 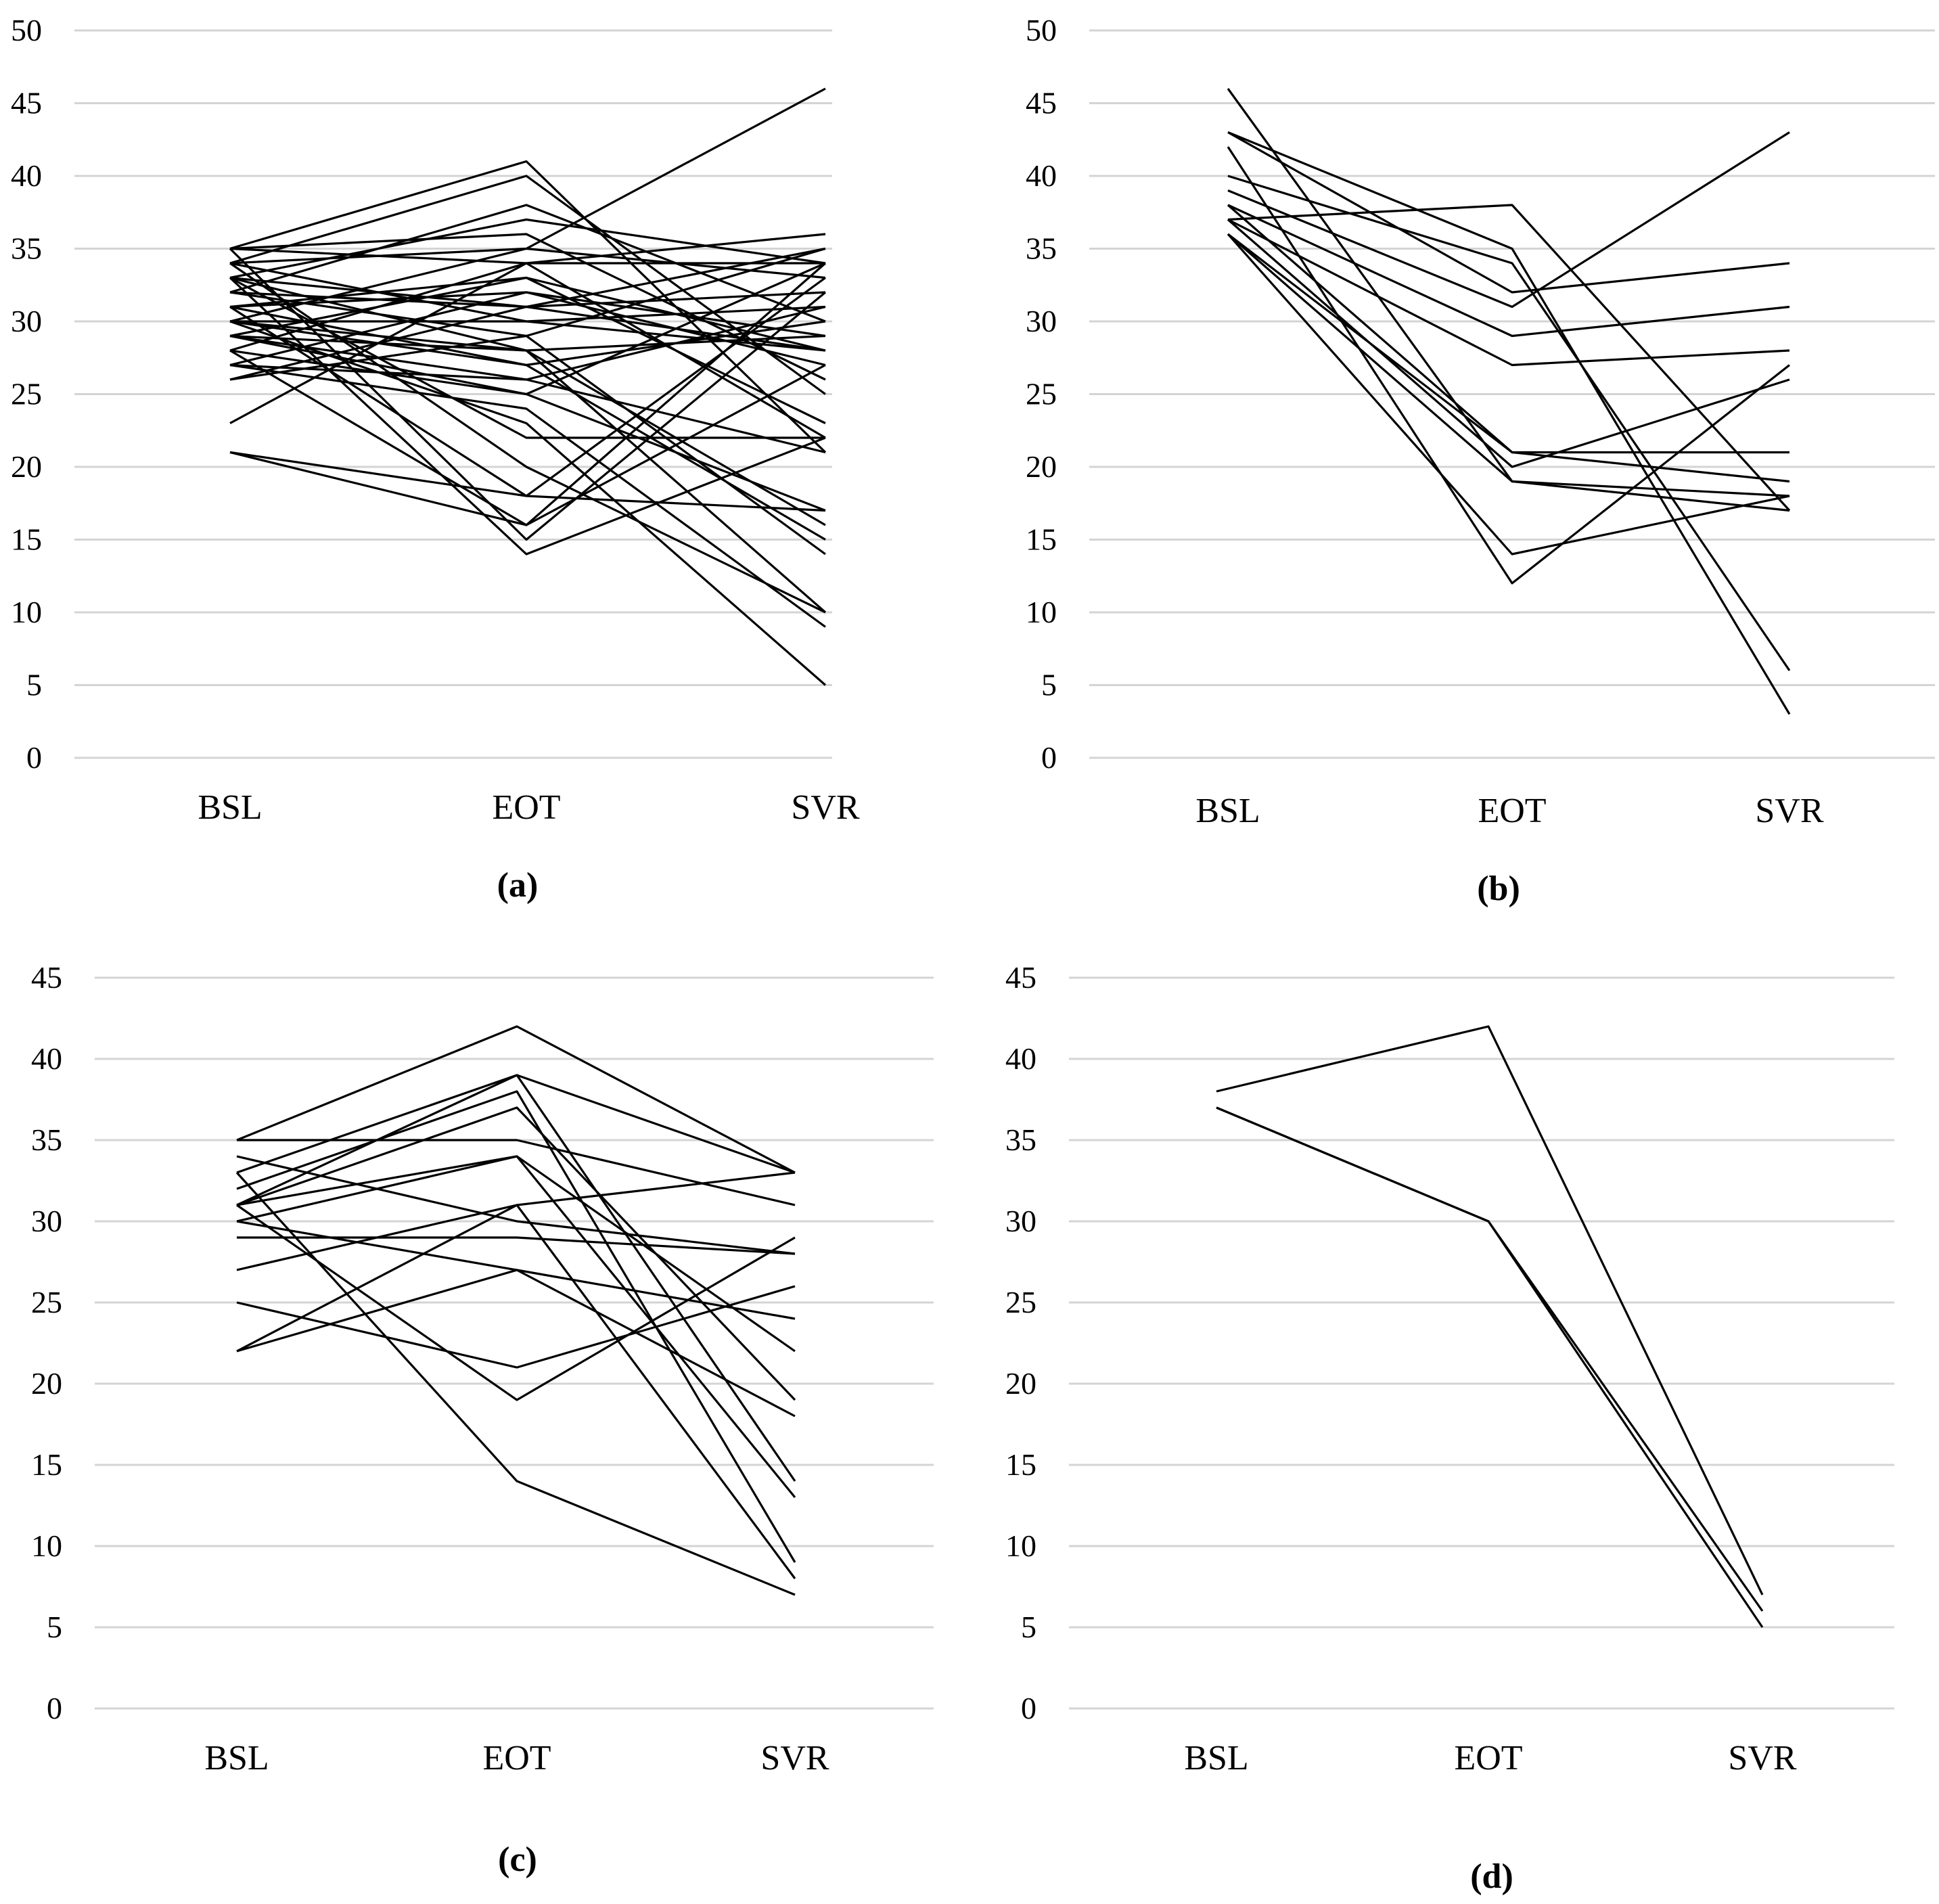 I want to click on panel-a-y-tick-label: 0, so click(x=34, y=758).